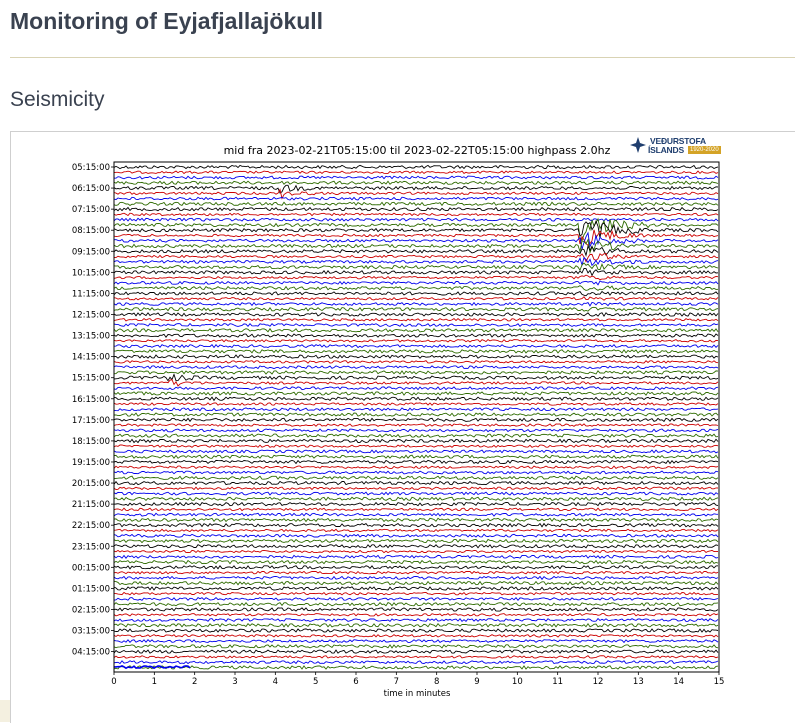  I want to click on y-tick-label: 22:15:00, so click(91, 526).